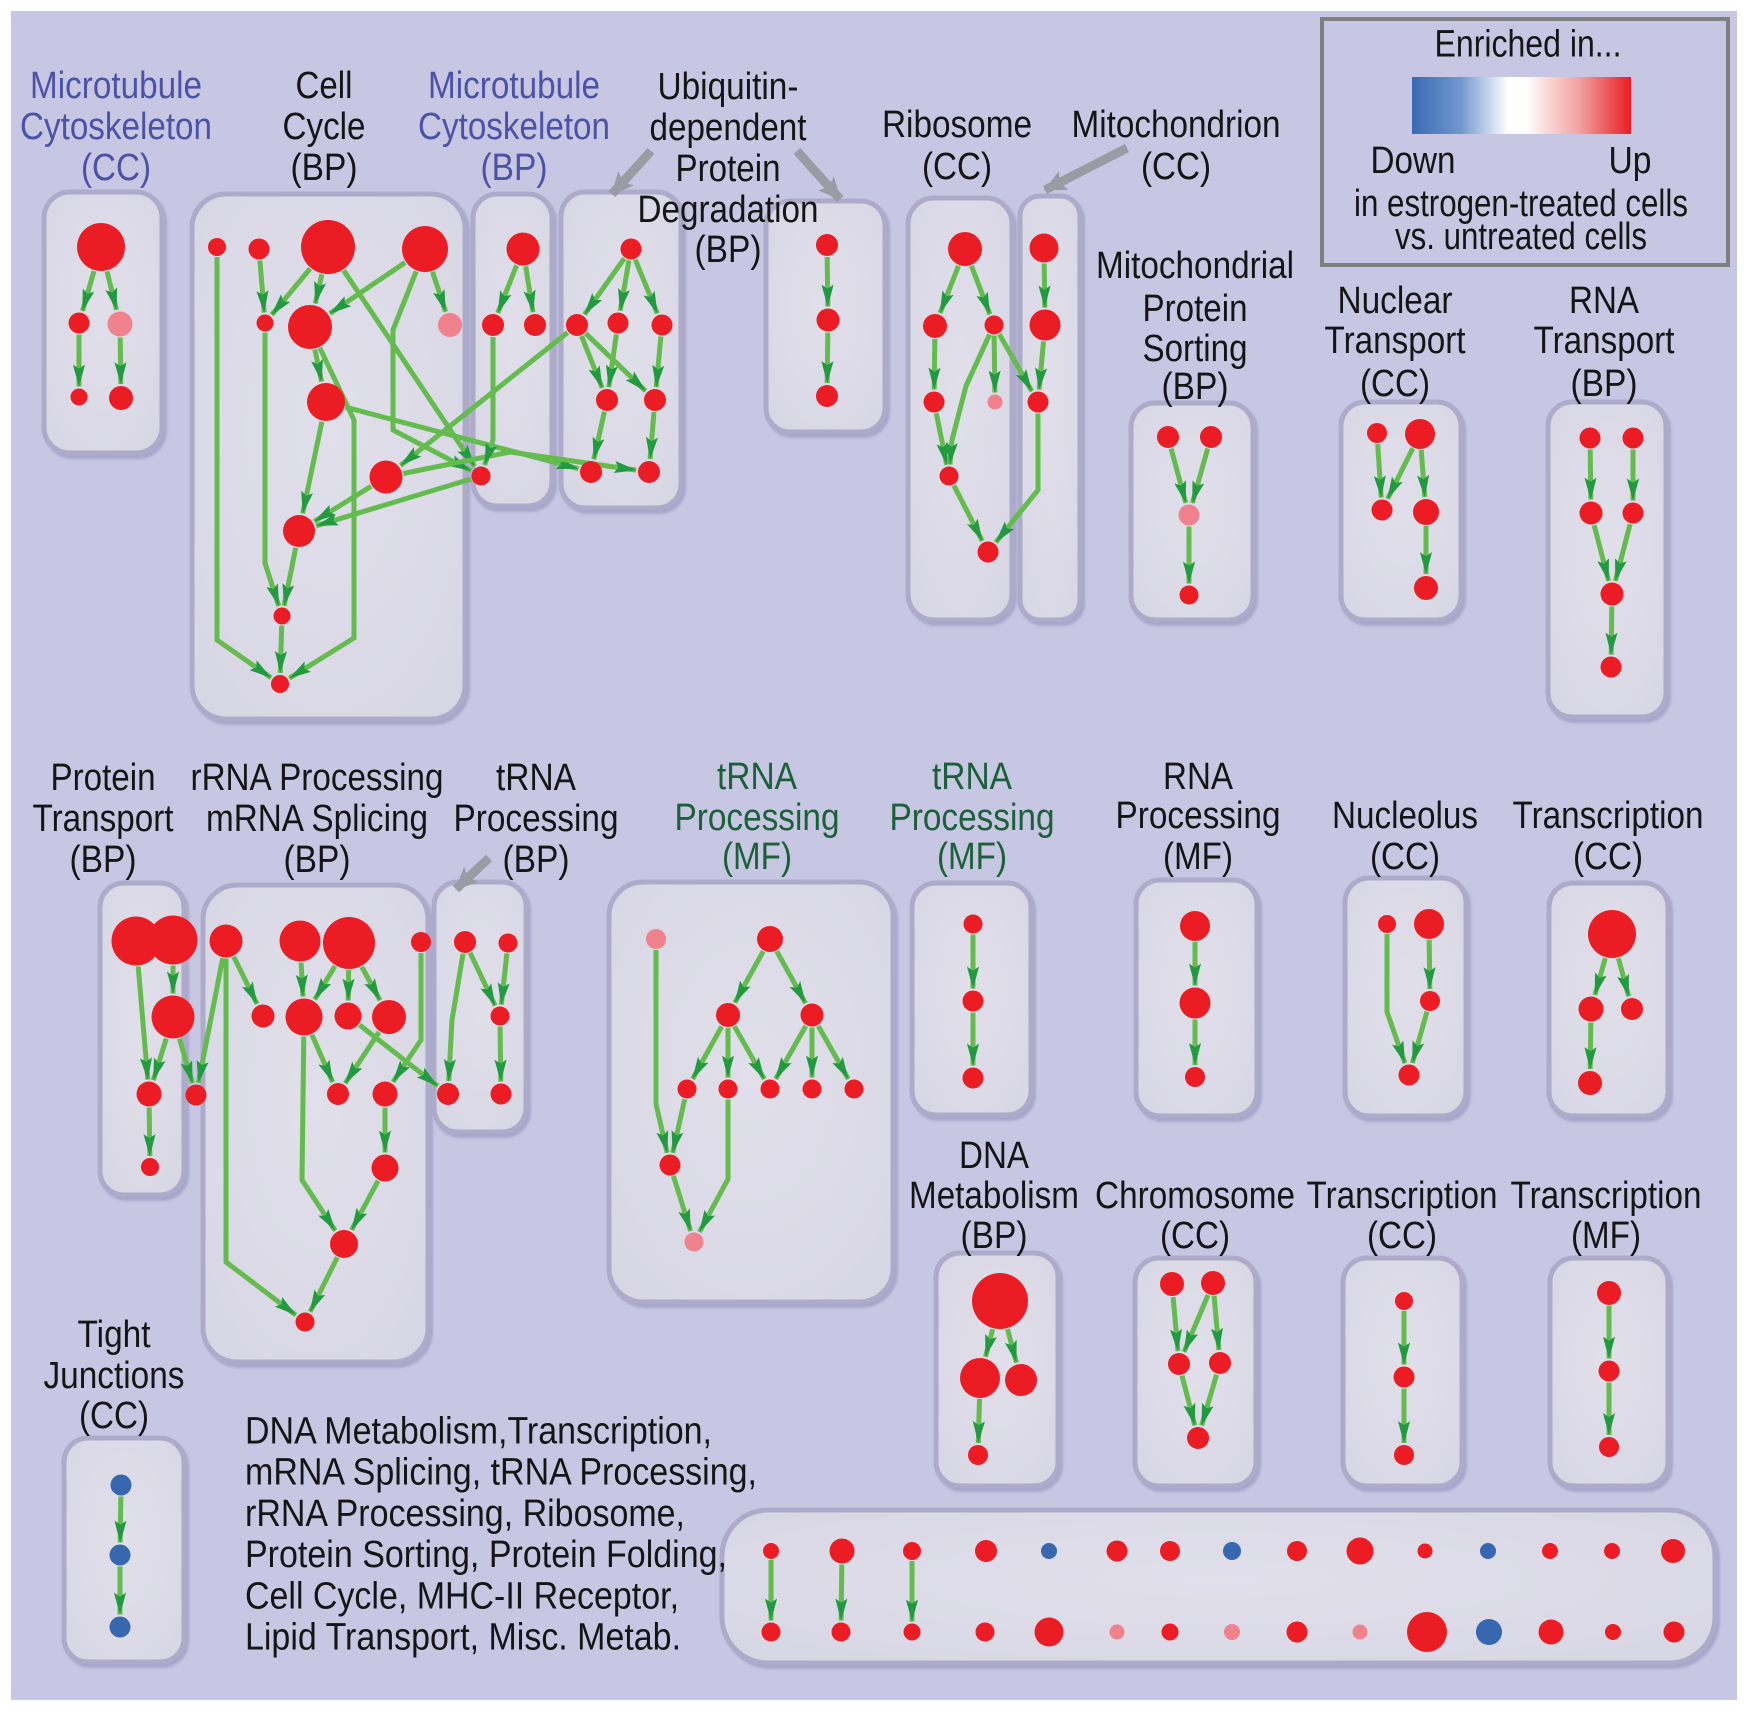 Image resolution: width=1750 pixels, height=1715 pixels. What do you see at coordinates (478, 1432) in the screenshot?
I see `svg-text: DNA Metabolism,Transcription,` at bounding box center [478, 1432].